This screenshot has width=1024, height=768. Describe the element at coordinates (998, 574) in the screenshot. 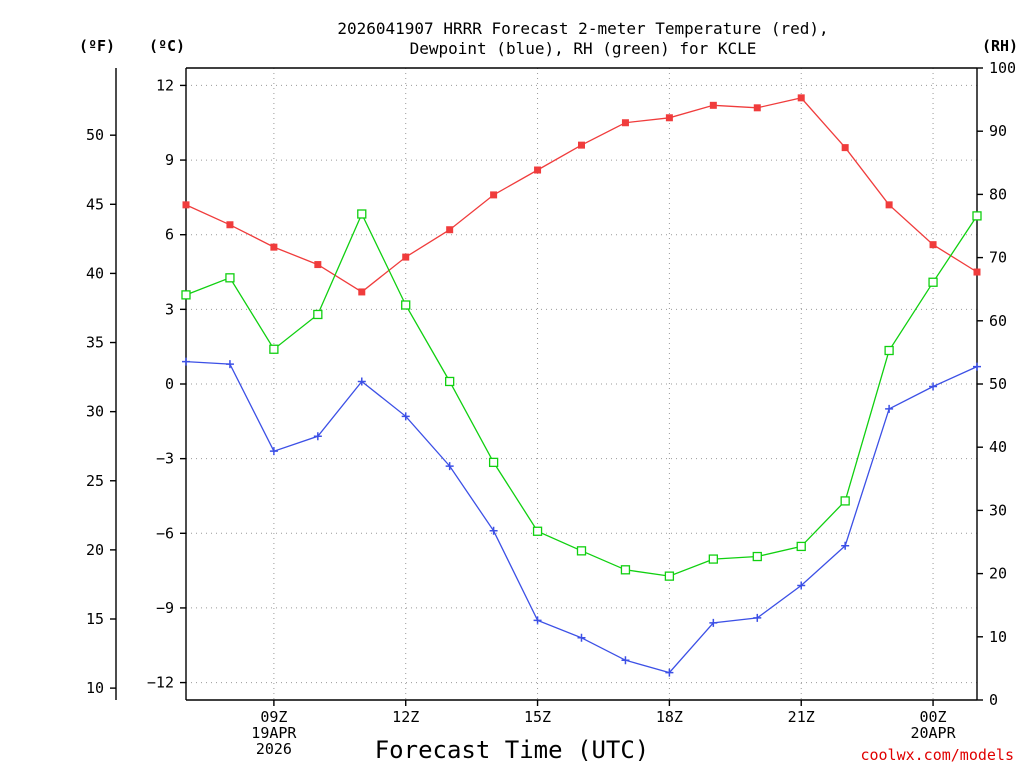

I see `rh-tick-label: 20` at that location.